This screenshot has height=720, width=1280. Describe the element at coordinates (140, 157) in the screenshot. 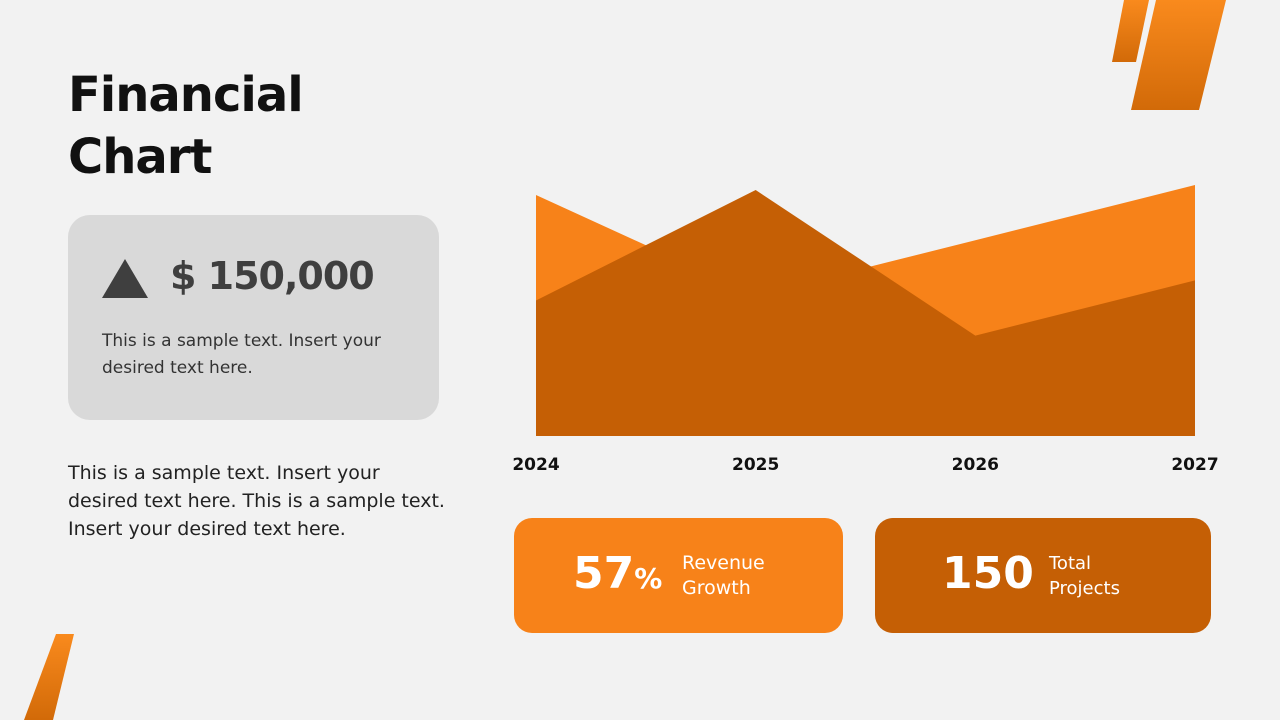

I see `title-line-2: Chart` at that location.